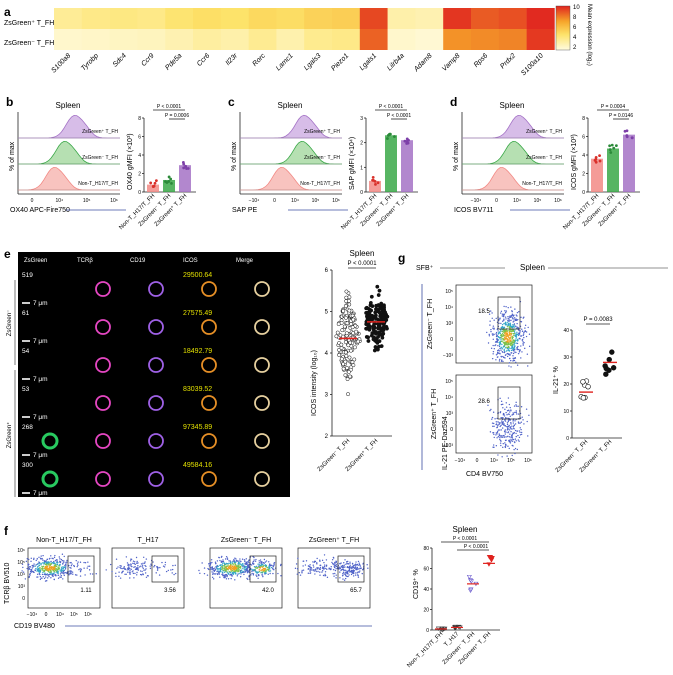 This screenshot has height=675, width=673. Describe the element at coordinates (268, 591) in the screenshot. I see `gate-percentage: 42.0` at that location.